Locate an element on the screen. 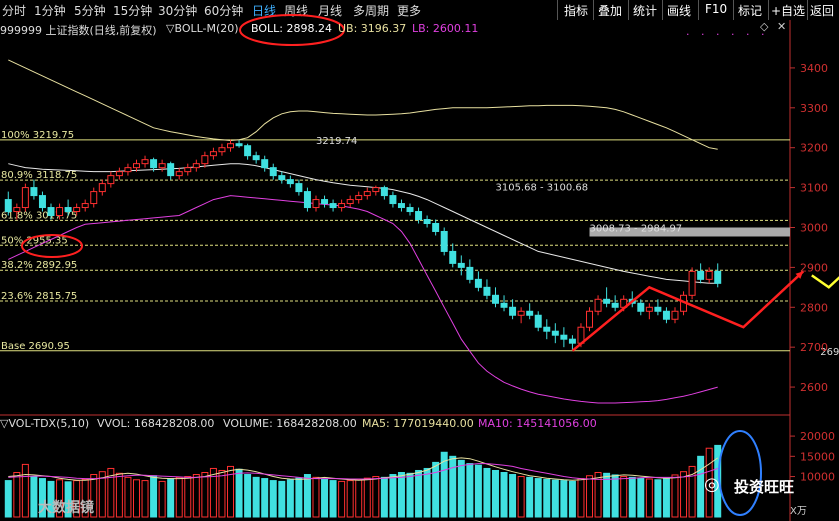 This screenshot has height=521, width=839. fib-label: 23.6% 2815.75 is located at coordinates (39, 296).